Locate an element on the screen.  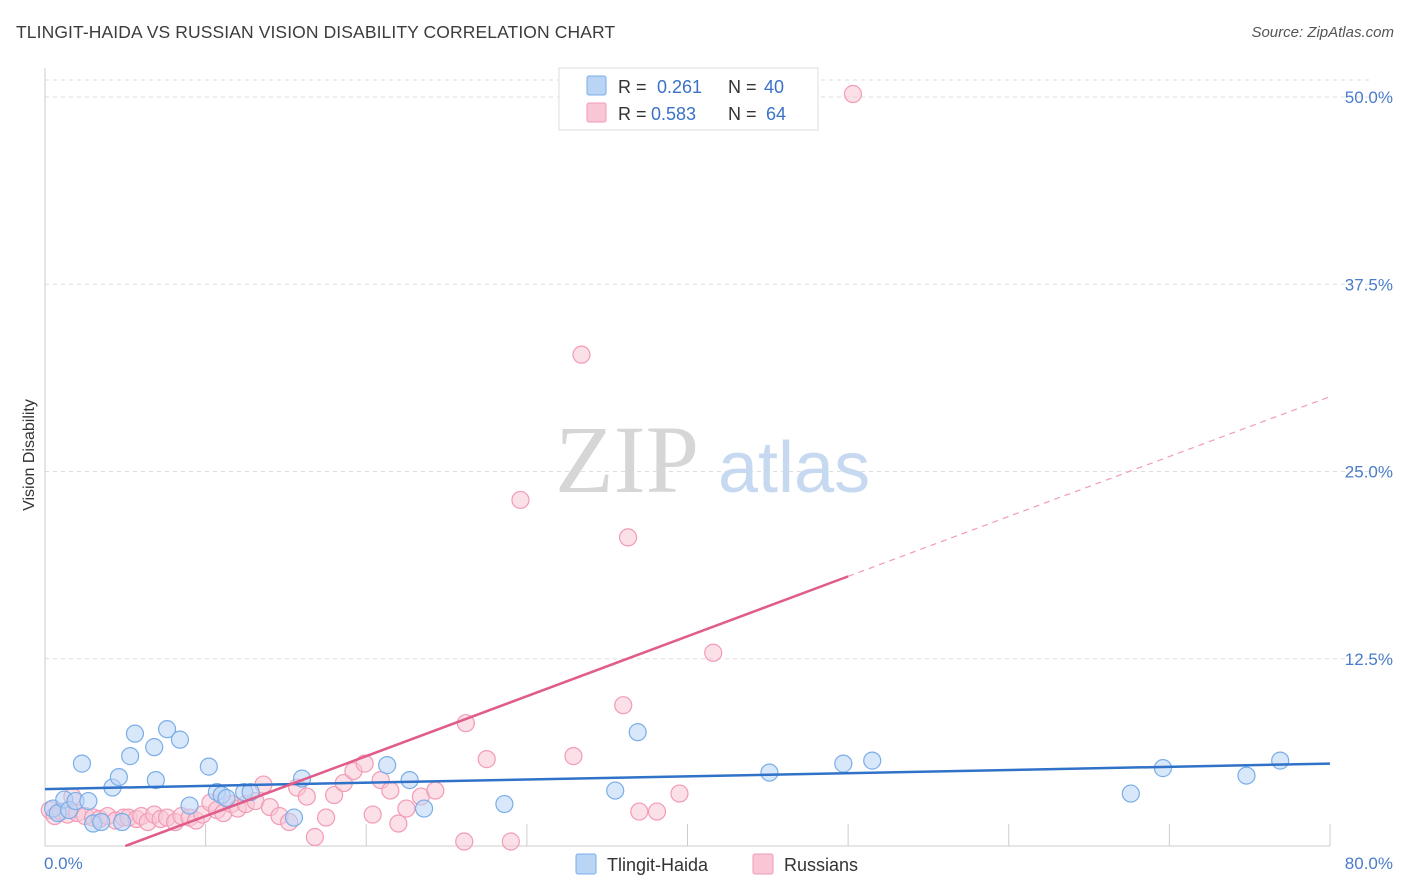
x-tick-label: 0.0% is located at coordinates (63, 863).